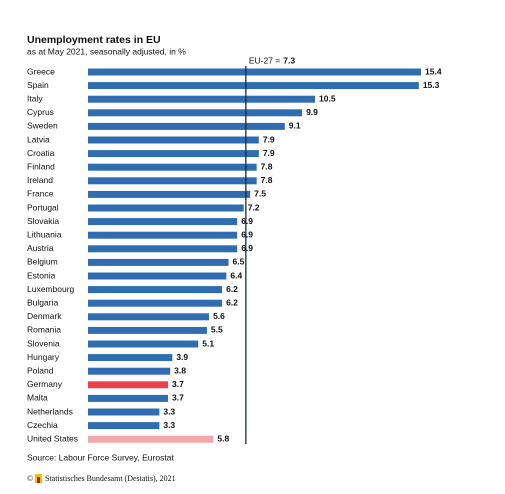  What do you see at coordinates (40, 370) in the screenshot?
I see `category-label: Poland` at bounding box center [40, 370].